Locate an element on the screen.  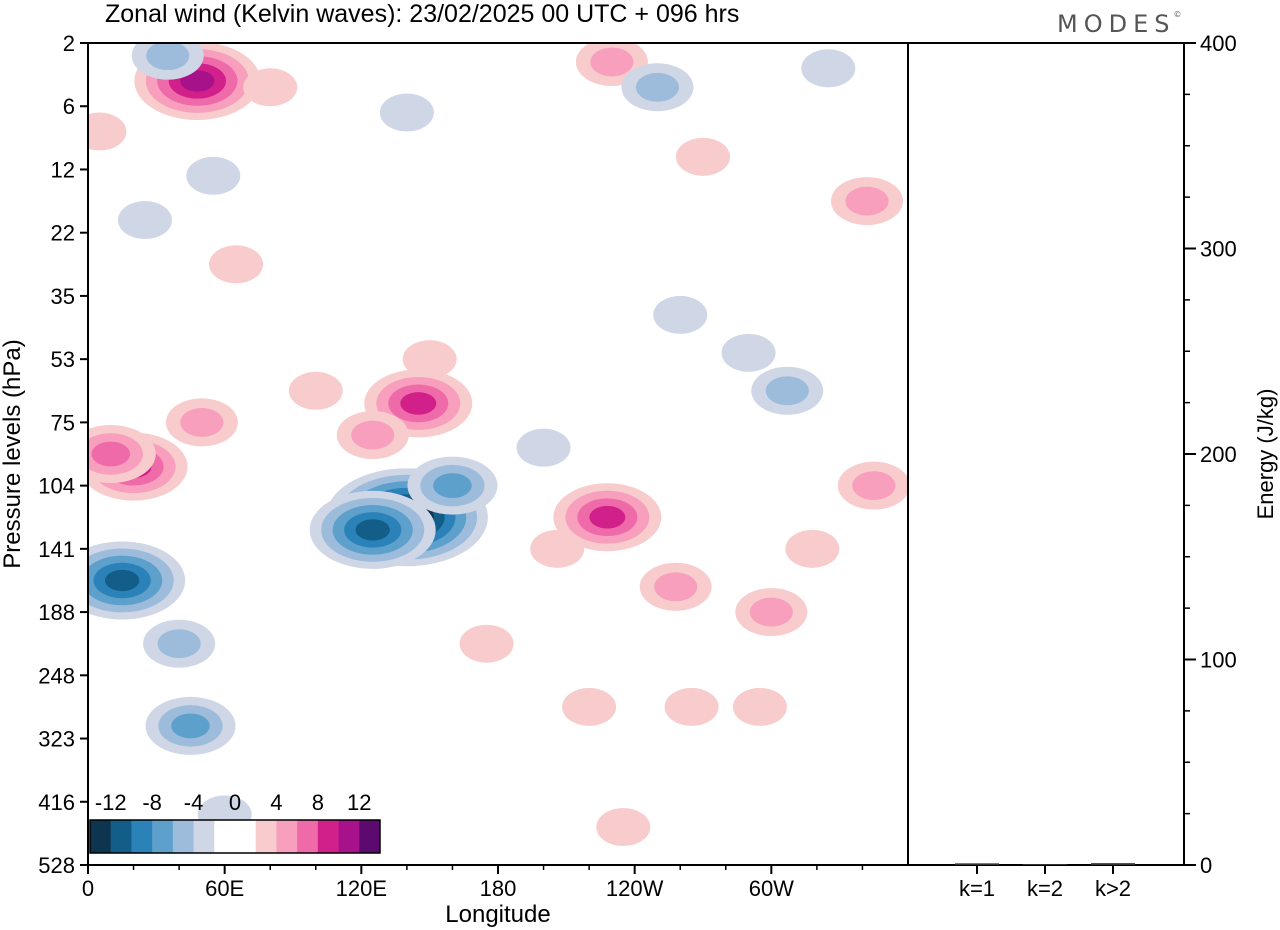
energy-category-label: k=2 is located at coordinates (1045, 888).